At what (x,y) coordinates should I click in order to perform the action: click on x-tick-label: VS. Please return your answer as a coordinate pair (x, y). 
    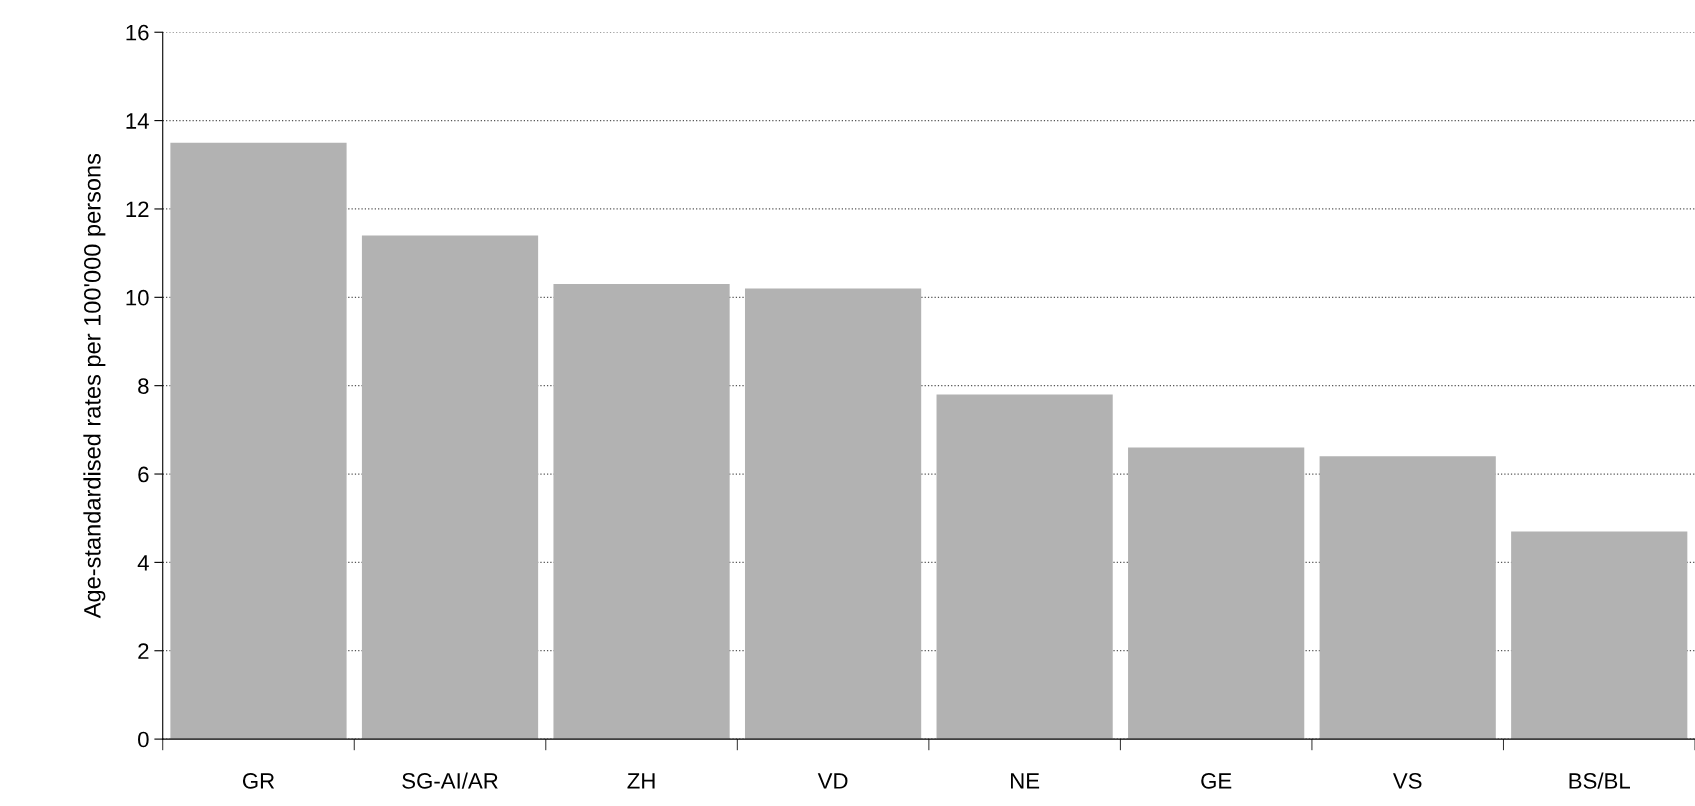
    Looking at the image, I should click on (1407, 781).